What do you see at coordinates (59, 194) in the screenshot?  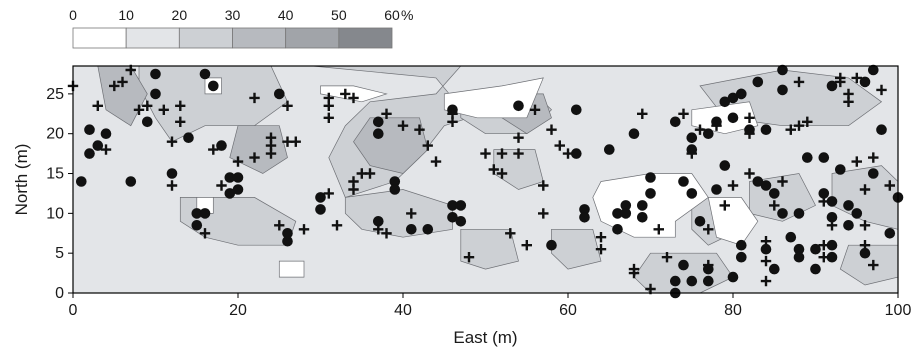 I see `y-axis: 0 5 10 15 20 25` at bounding box center [59, 194].